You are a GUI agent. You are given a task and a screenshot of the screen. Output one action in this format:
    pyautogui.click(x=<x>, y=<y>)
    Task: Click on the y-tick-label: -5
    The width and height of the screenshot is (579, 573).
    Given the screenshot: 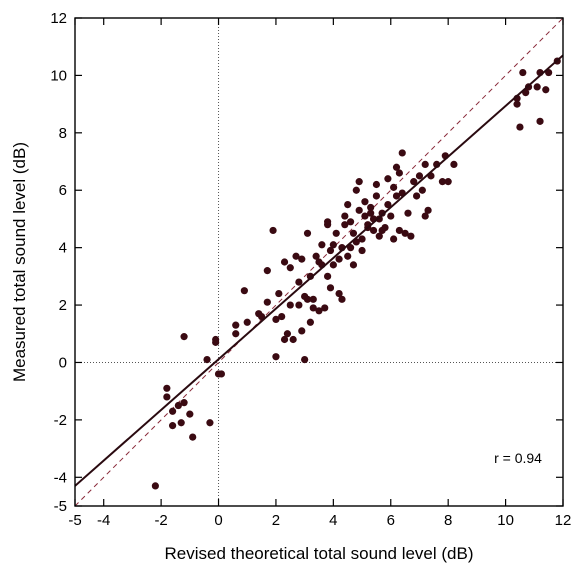 What is the action you would take?
    pyautogui.click(x=60, y=506)
    